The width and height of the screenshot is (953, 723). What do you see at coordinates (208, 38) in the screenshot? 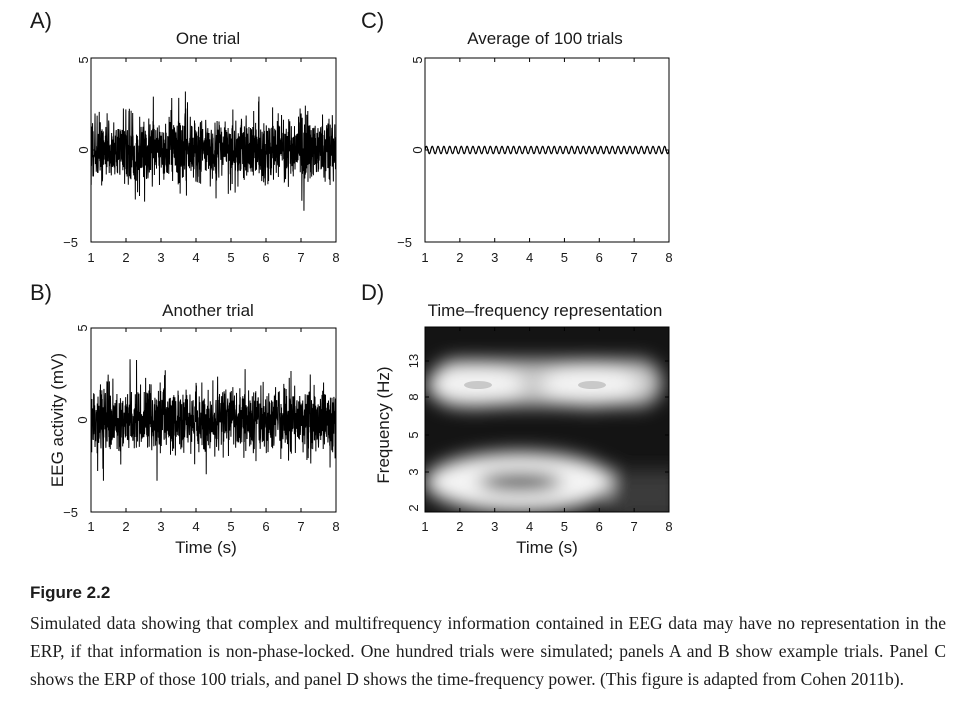
I see `panel-a-title: One trial` at bounding box center [208, 38].